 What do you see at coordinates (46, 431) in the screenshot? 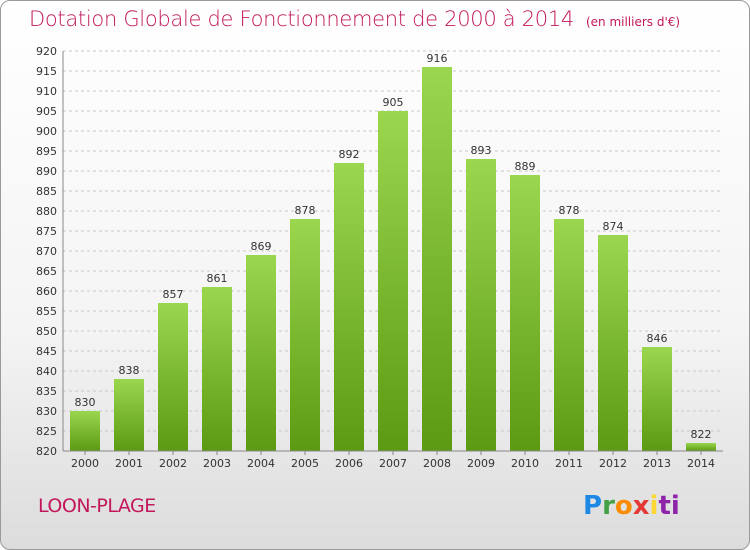
I see `y-tick-label: 825` at bounding box center [46, 431].